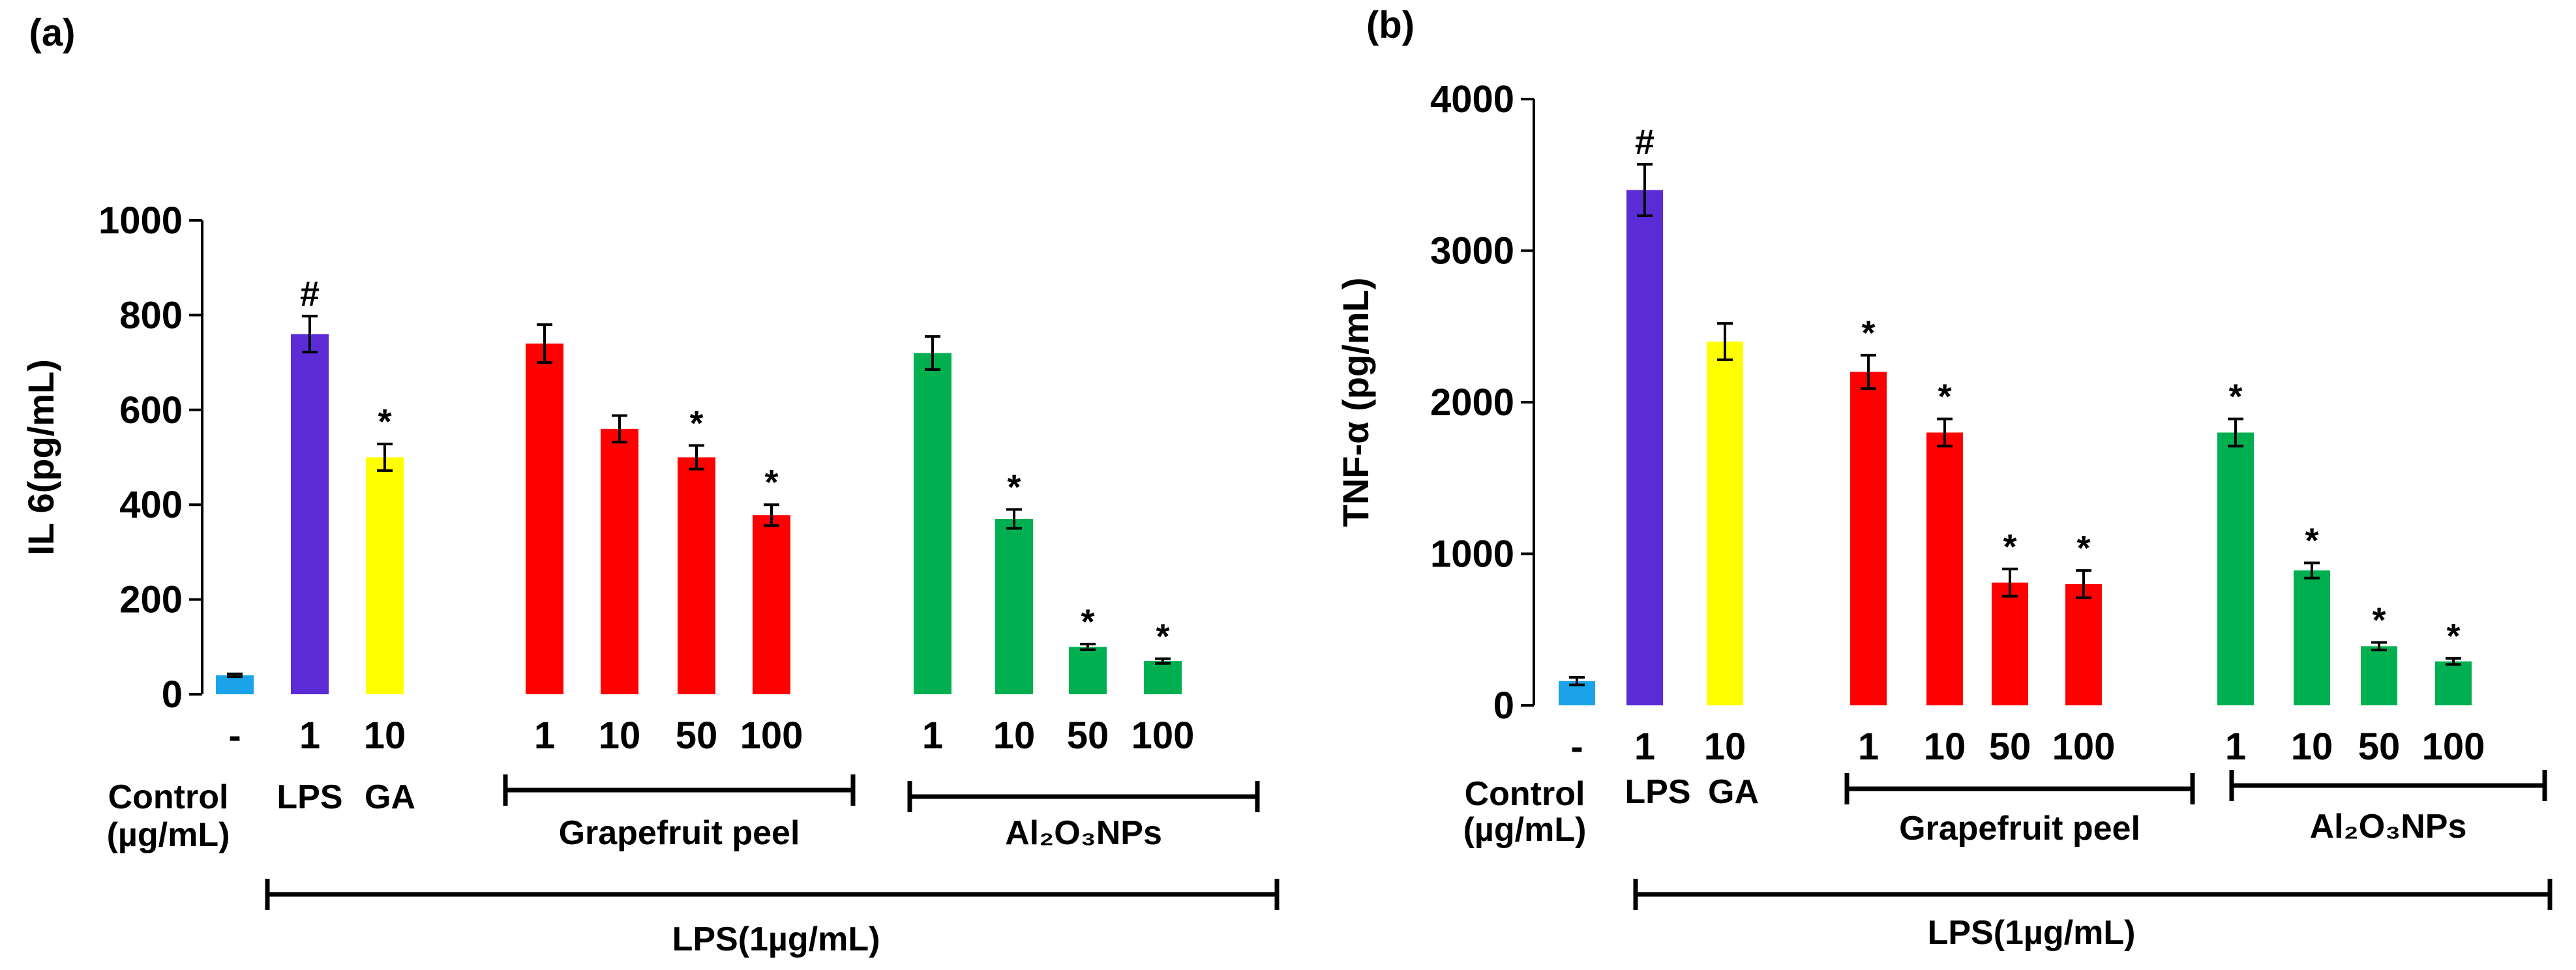 This screenshot has width=2576, height=970. I want to click on panel-a-y-tick-label: 200, so click(151, 600).